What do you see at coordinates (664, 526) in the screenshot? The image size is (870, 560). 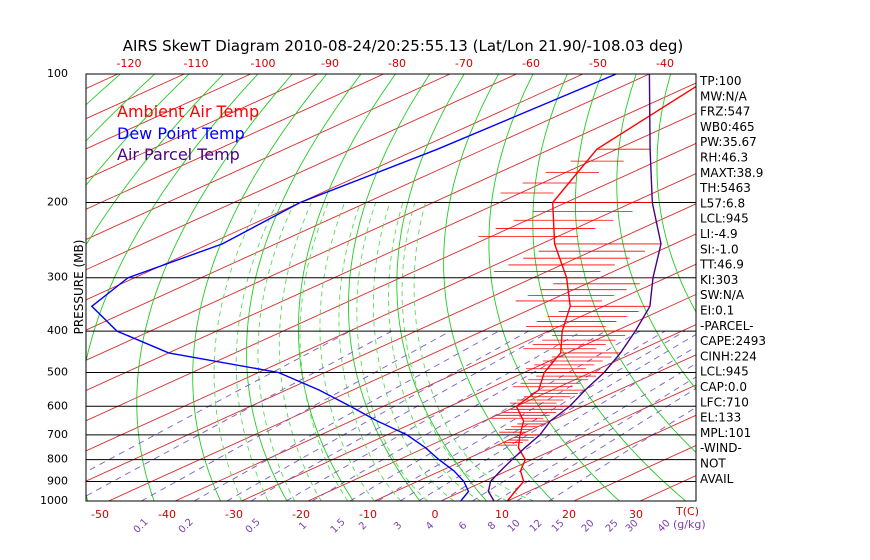 I see `mixing-ratio-label: 40` at bounding box center [664, 526].